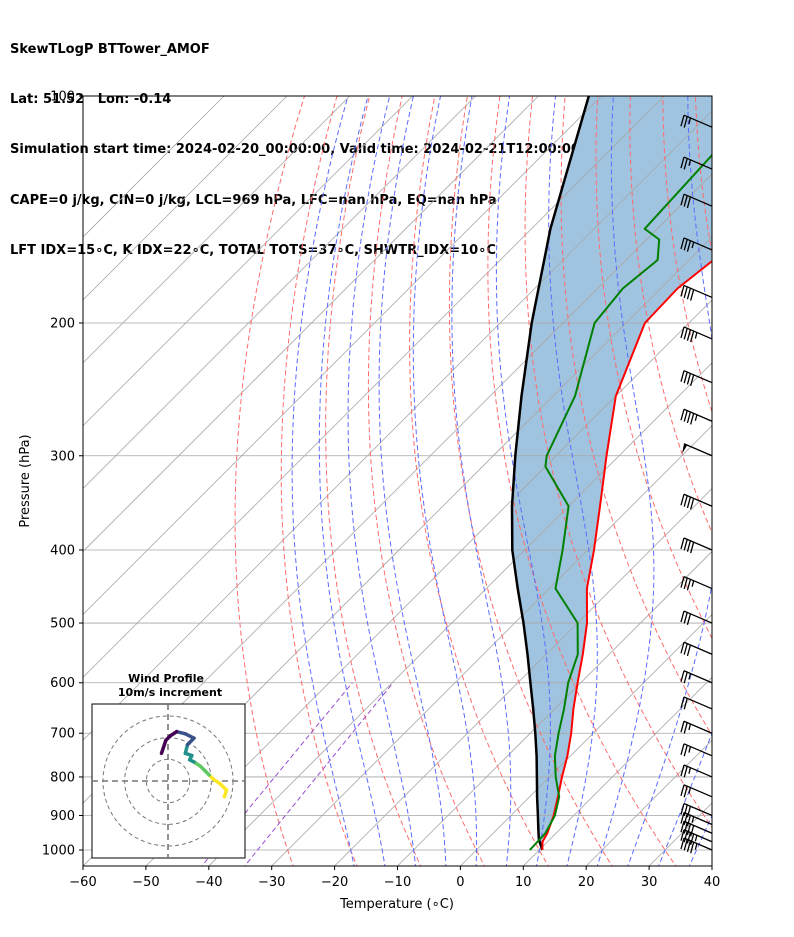  I want to click on y-tick-label: 900, so click(62, 816).